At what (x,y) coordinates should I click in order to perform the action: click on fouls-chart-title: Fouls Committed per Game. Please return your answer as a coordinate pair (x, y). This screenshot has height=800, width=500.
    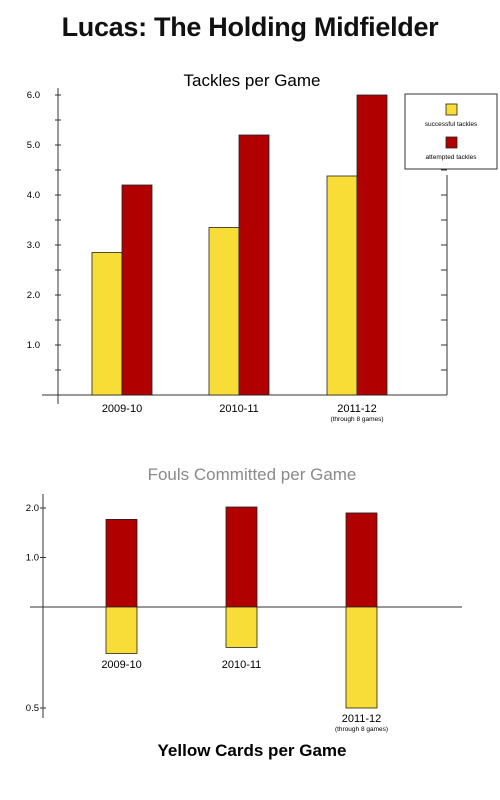
    Looking at the image, I should click on (252, 474).